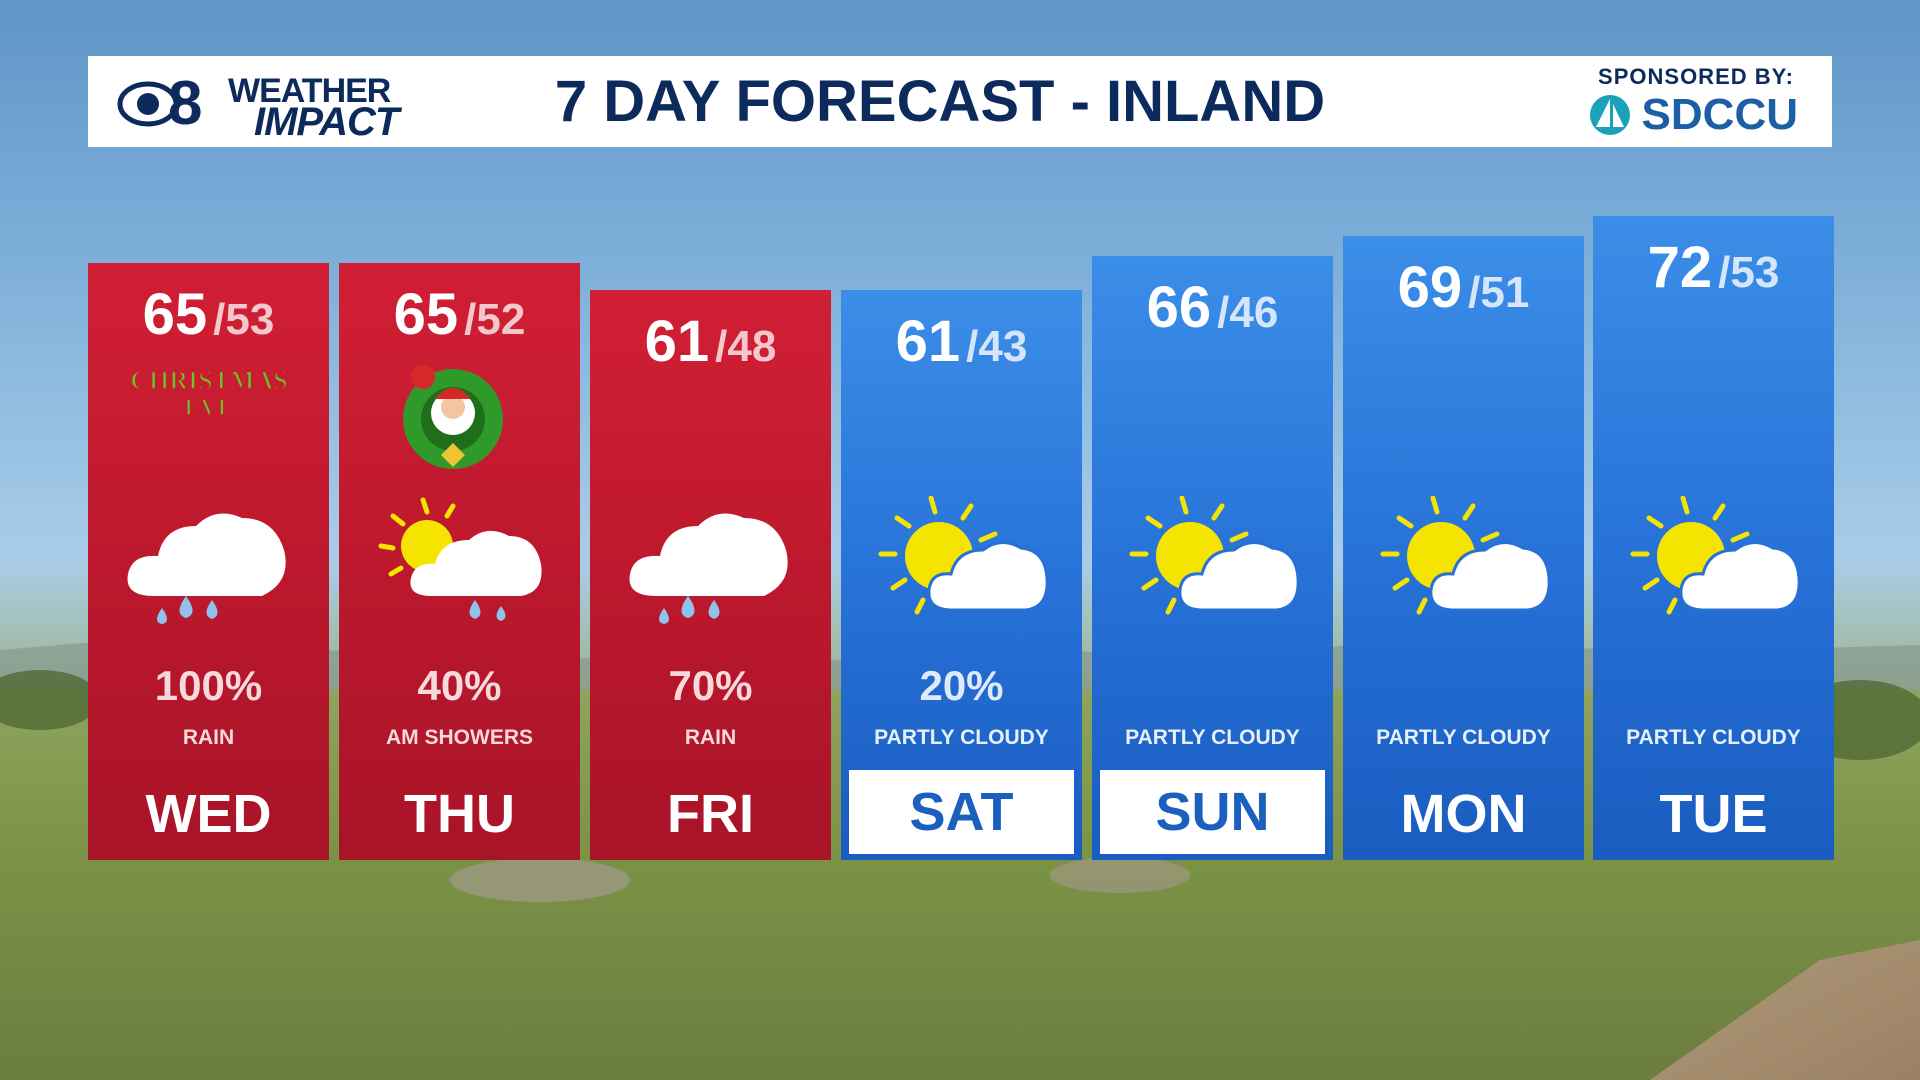 This screenshot has width=1920, height=1080. Describe the element at coordinates (1463, 814) in the screenshot. I see `day-label: MON` at that location.